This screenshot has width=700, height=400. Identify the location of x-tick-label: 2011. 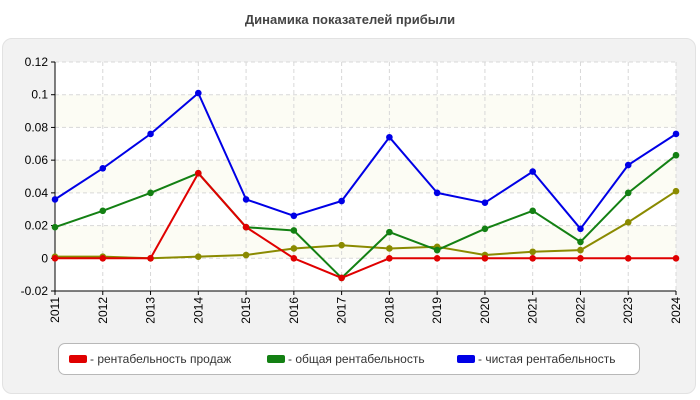
(55, 310).